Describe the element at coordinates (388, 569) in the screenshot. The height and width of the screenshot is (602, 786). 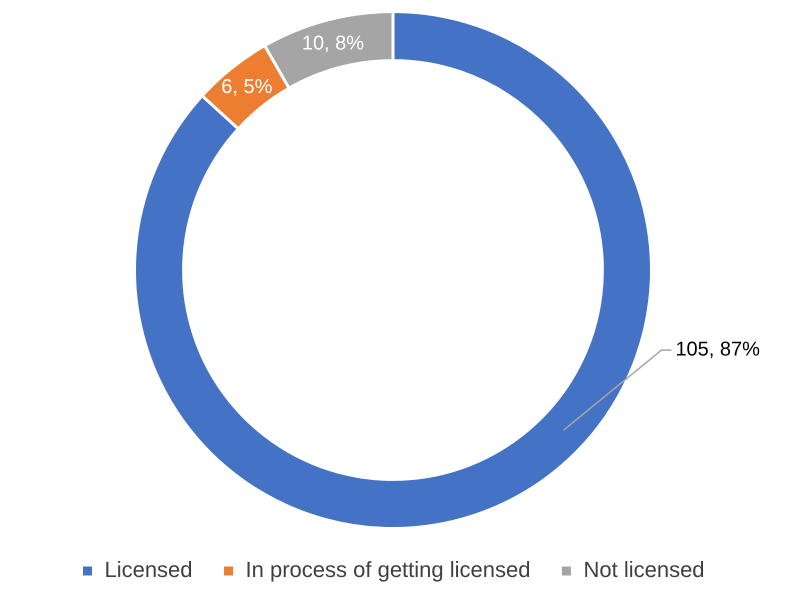
I see `legend-label: In process of getting licensed` at that location.